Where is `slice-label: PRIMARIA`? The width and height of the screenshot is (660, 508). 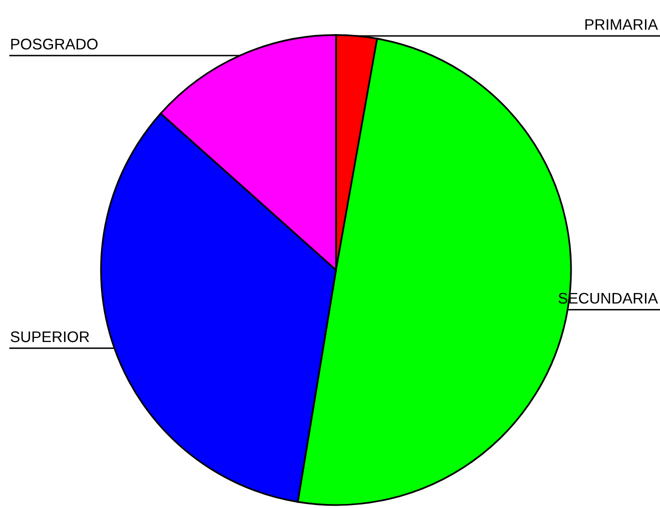
slice-label: PRIMARIA is located at coordinates (621, 24).